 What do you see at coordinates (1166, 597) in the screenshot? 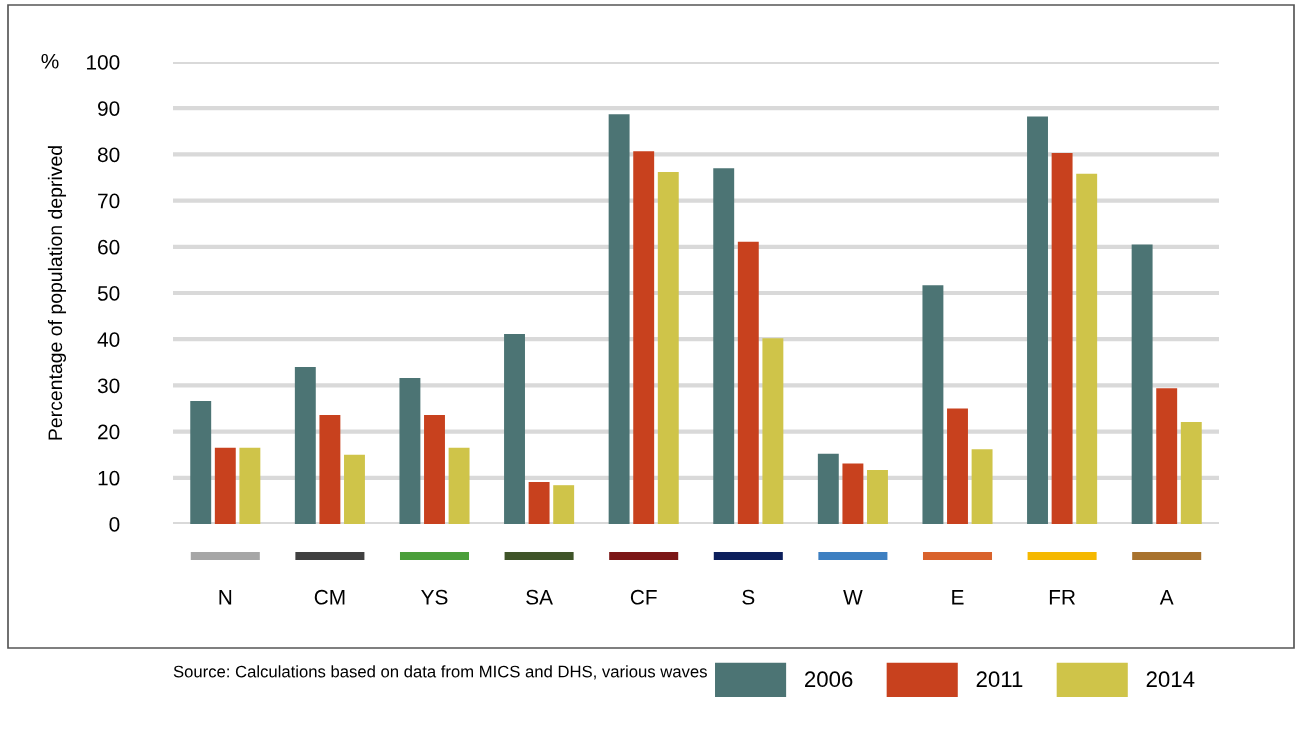
I see `x-tick-label: A` at bounding box center [1166, 597].